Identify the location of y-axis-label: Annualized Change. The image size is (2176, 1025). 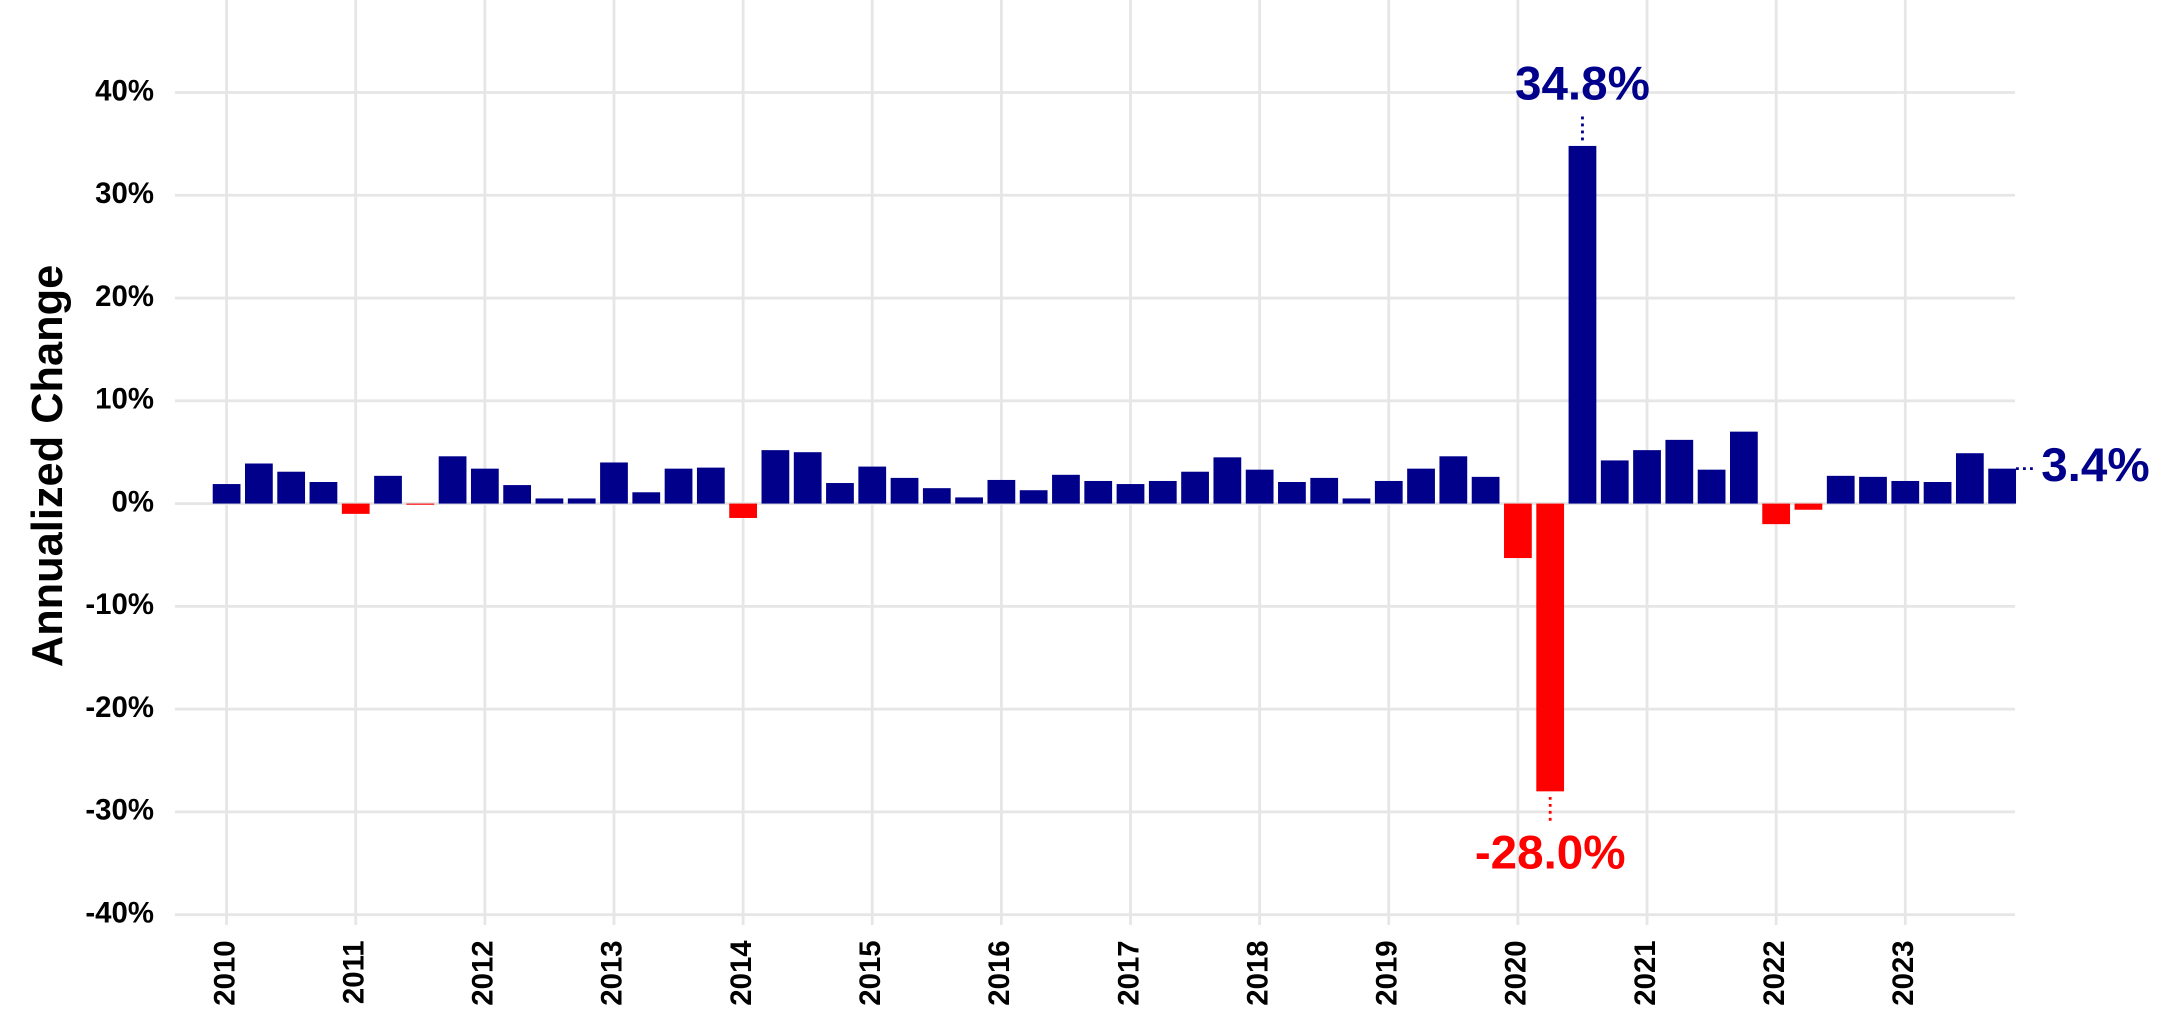
(48, 466).